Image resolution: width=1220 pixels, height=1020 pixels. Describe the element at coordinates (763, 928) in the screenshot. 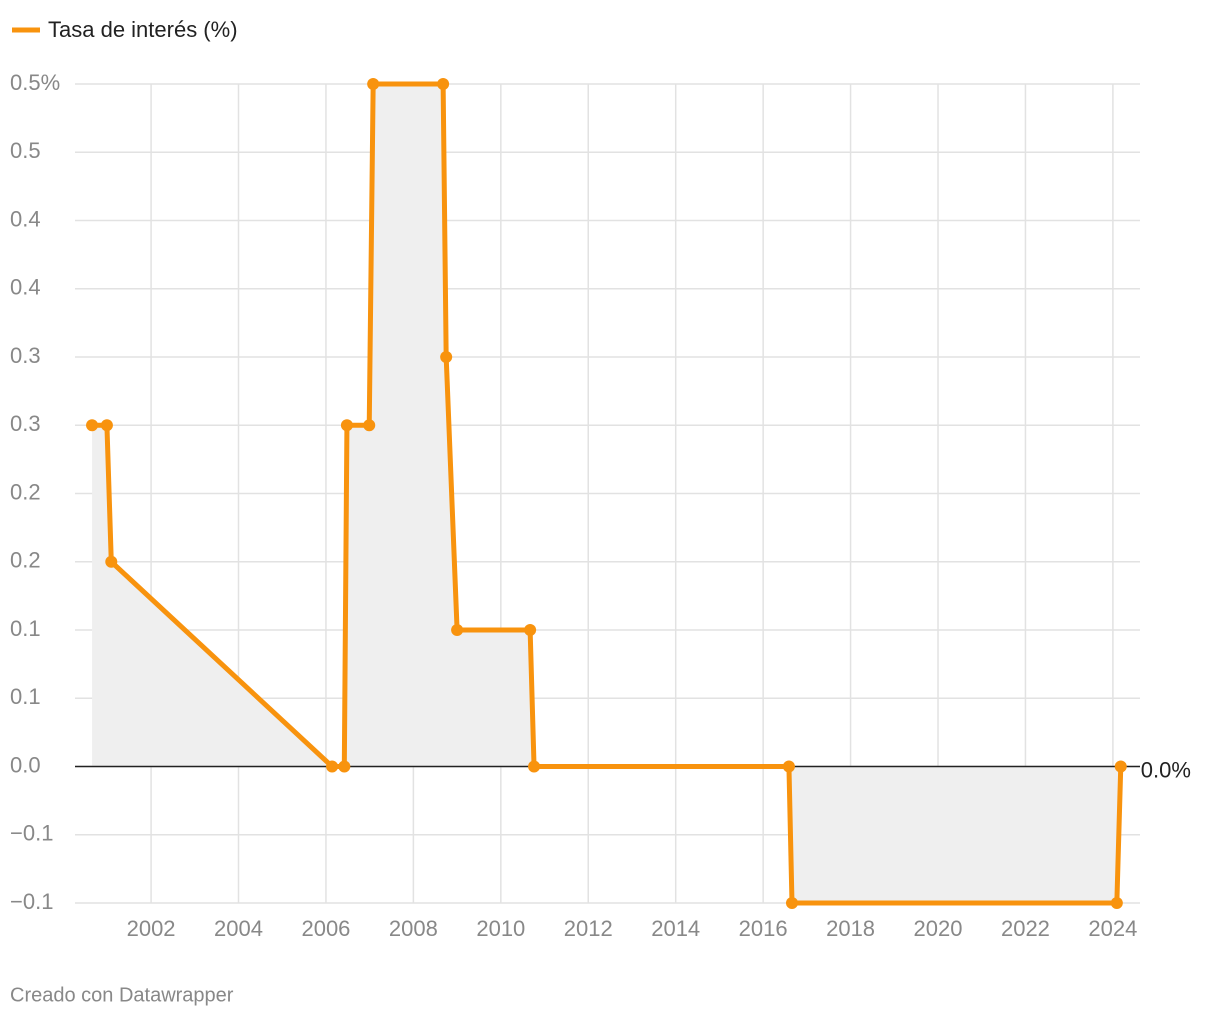

I see `x-tick-label: 2016` at that location.